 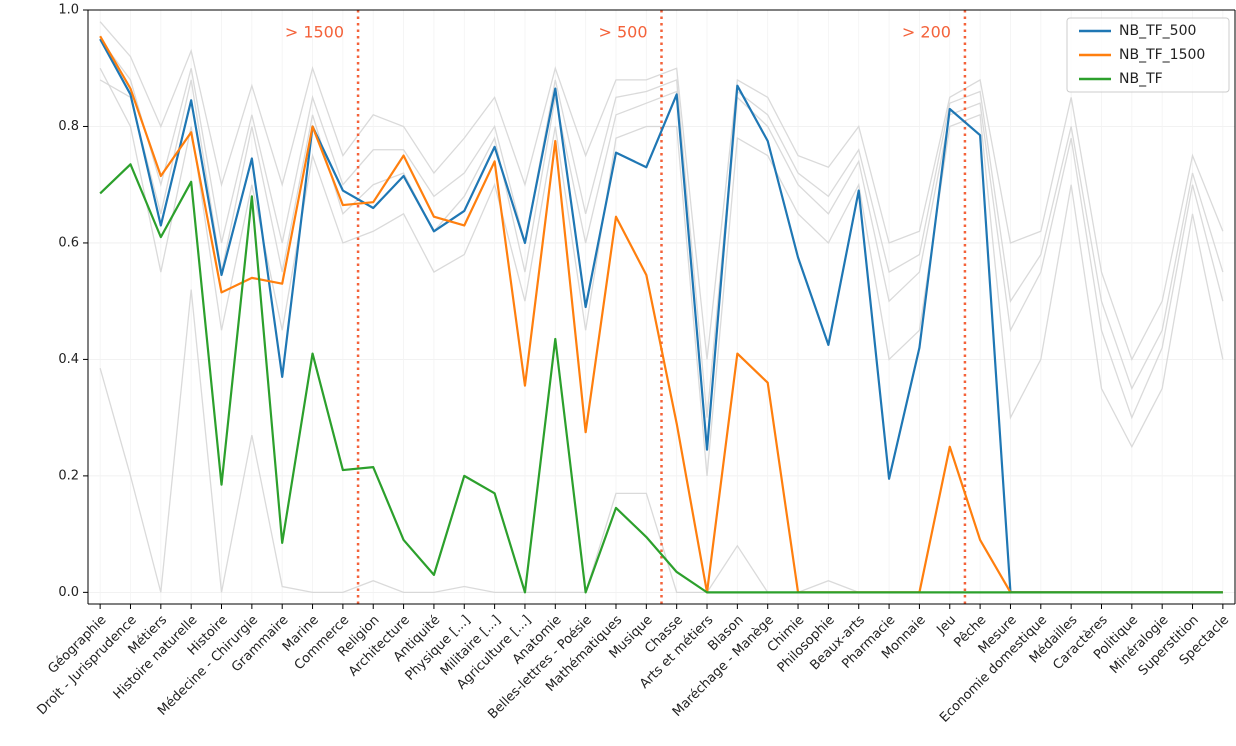 I want to click on legend-label: NB_TF_500, so click(x=1157, y=31).